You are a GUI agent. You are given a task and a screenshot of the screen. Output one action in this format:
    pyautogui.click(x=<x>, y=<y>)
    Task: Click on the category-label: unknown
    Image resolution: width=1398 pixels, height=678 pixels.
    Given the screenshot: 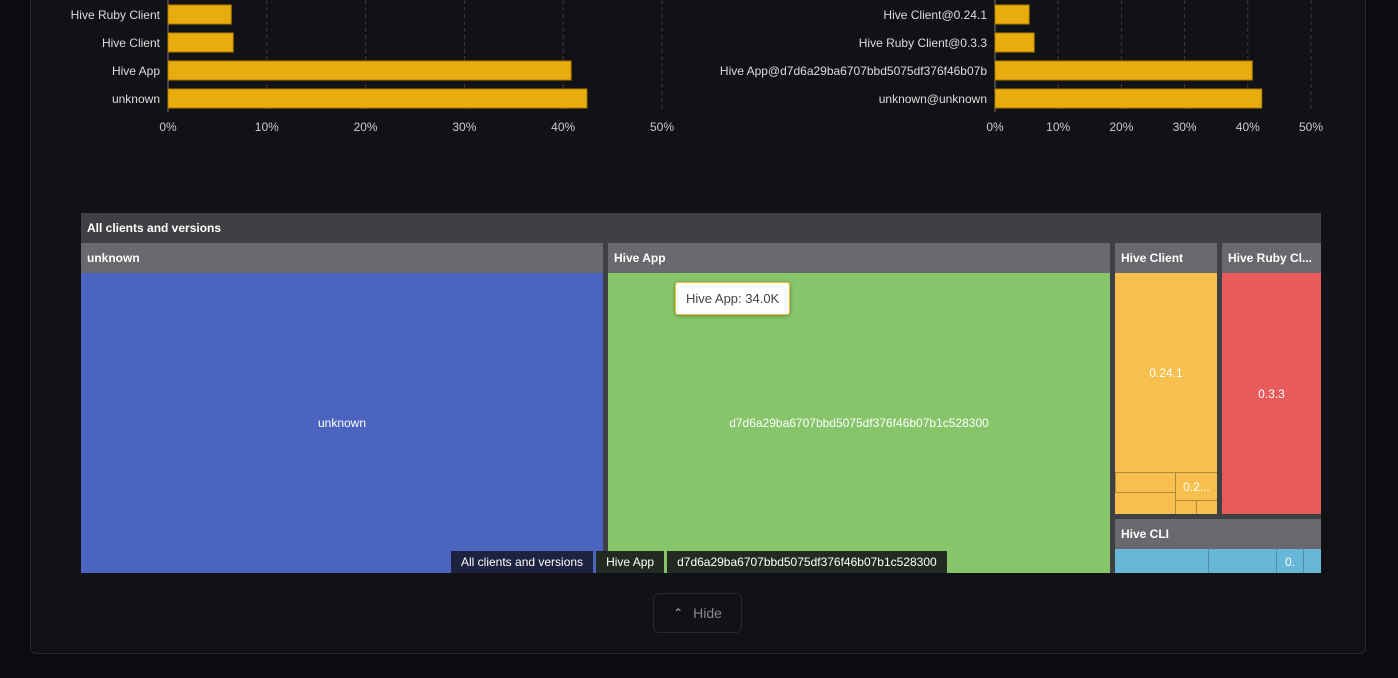 What is the action you would take?
    pyautogui.click(x=136, y=99)
    